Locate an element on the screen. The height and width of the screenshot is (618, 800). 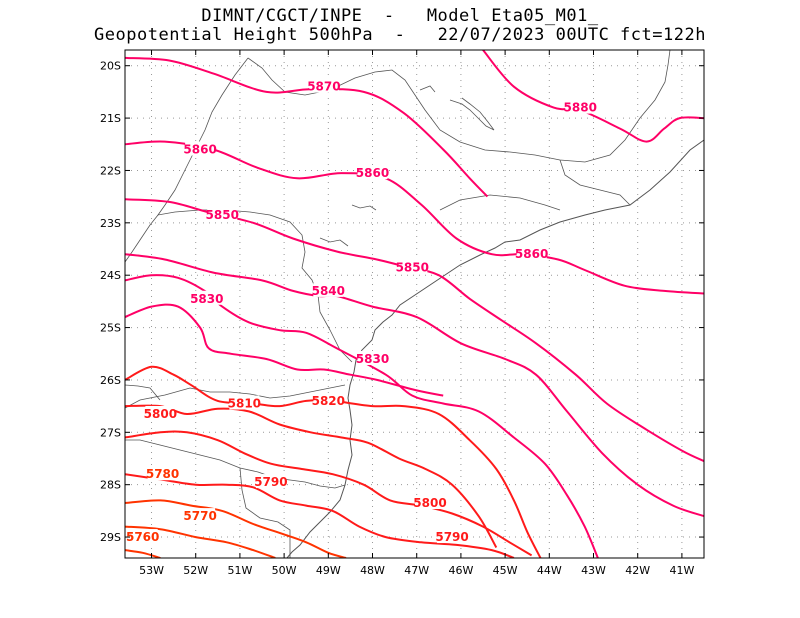
lon-tick-label: 49W is located at coordinates (328, 570).